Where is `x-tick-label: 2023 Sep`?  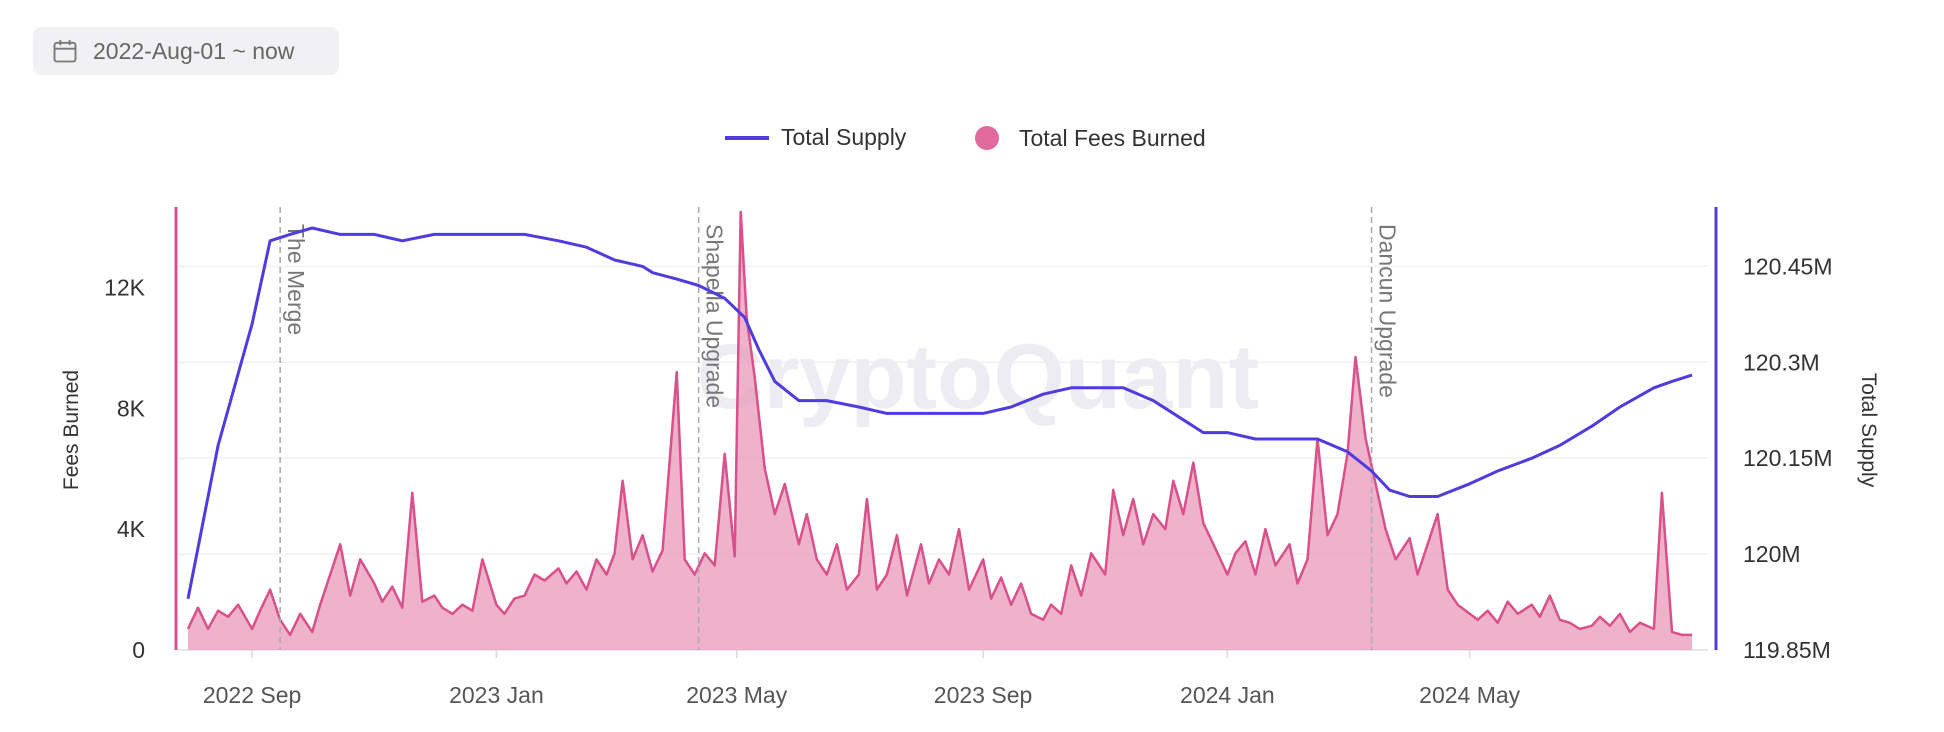 x-tick-label: 2023 Sep is located at coordinates (983, 695).